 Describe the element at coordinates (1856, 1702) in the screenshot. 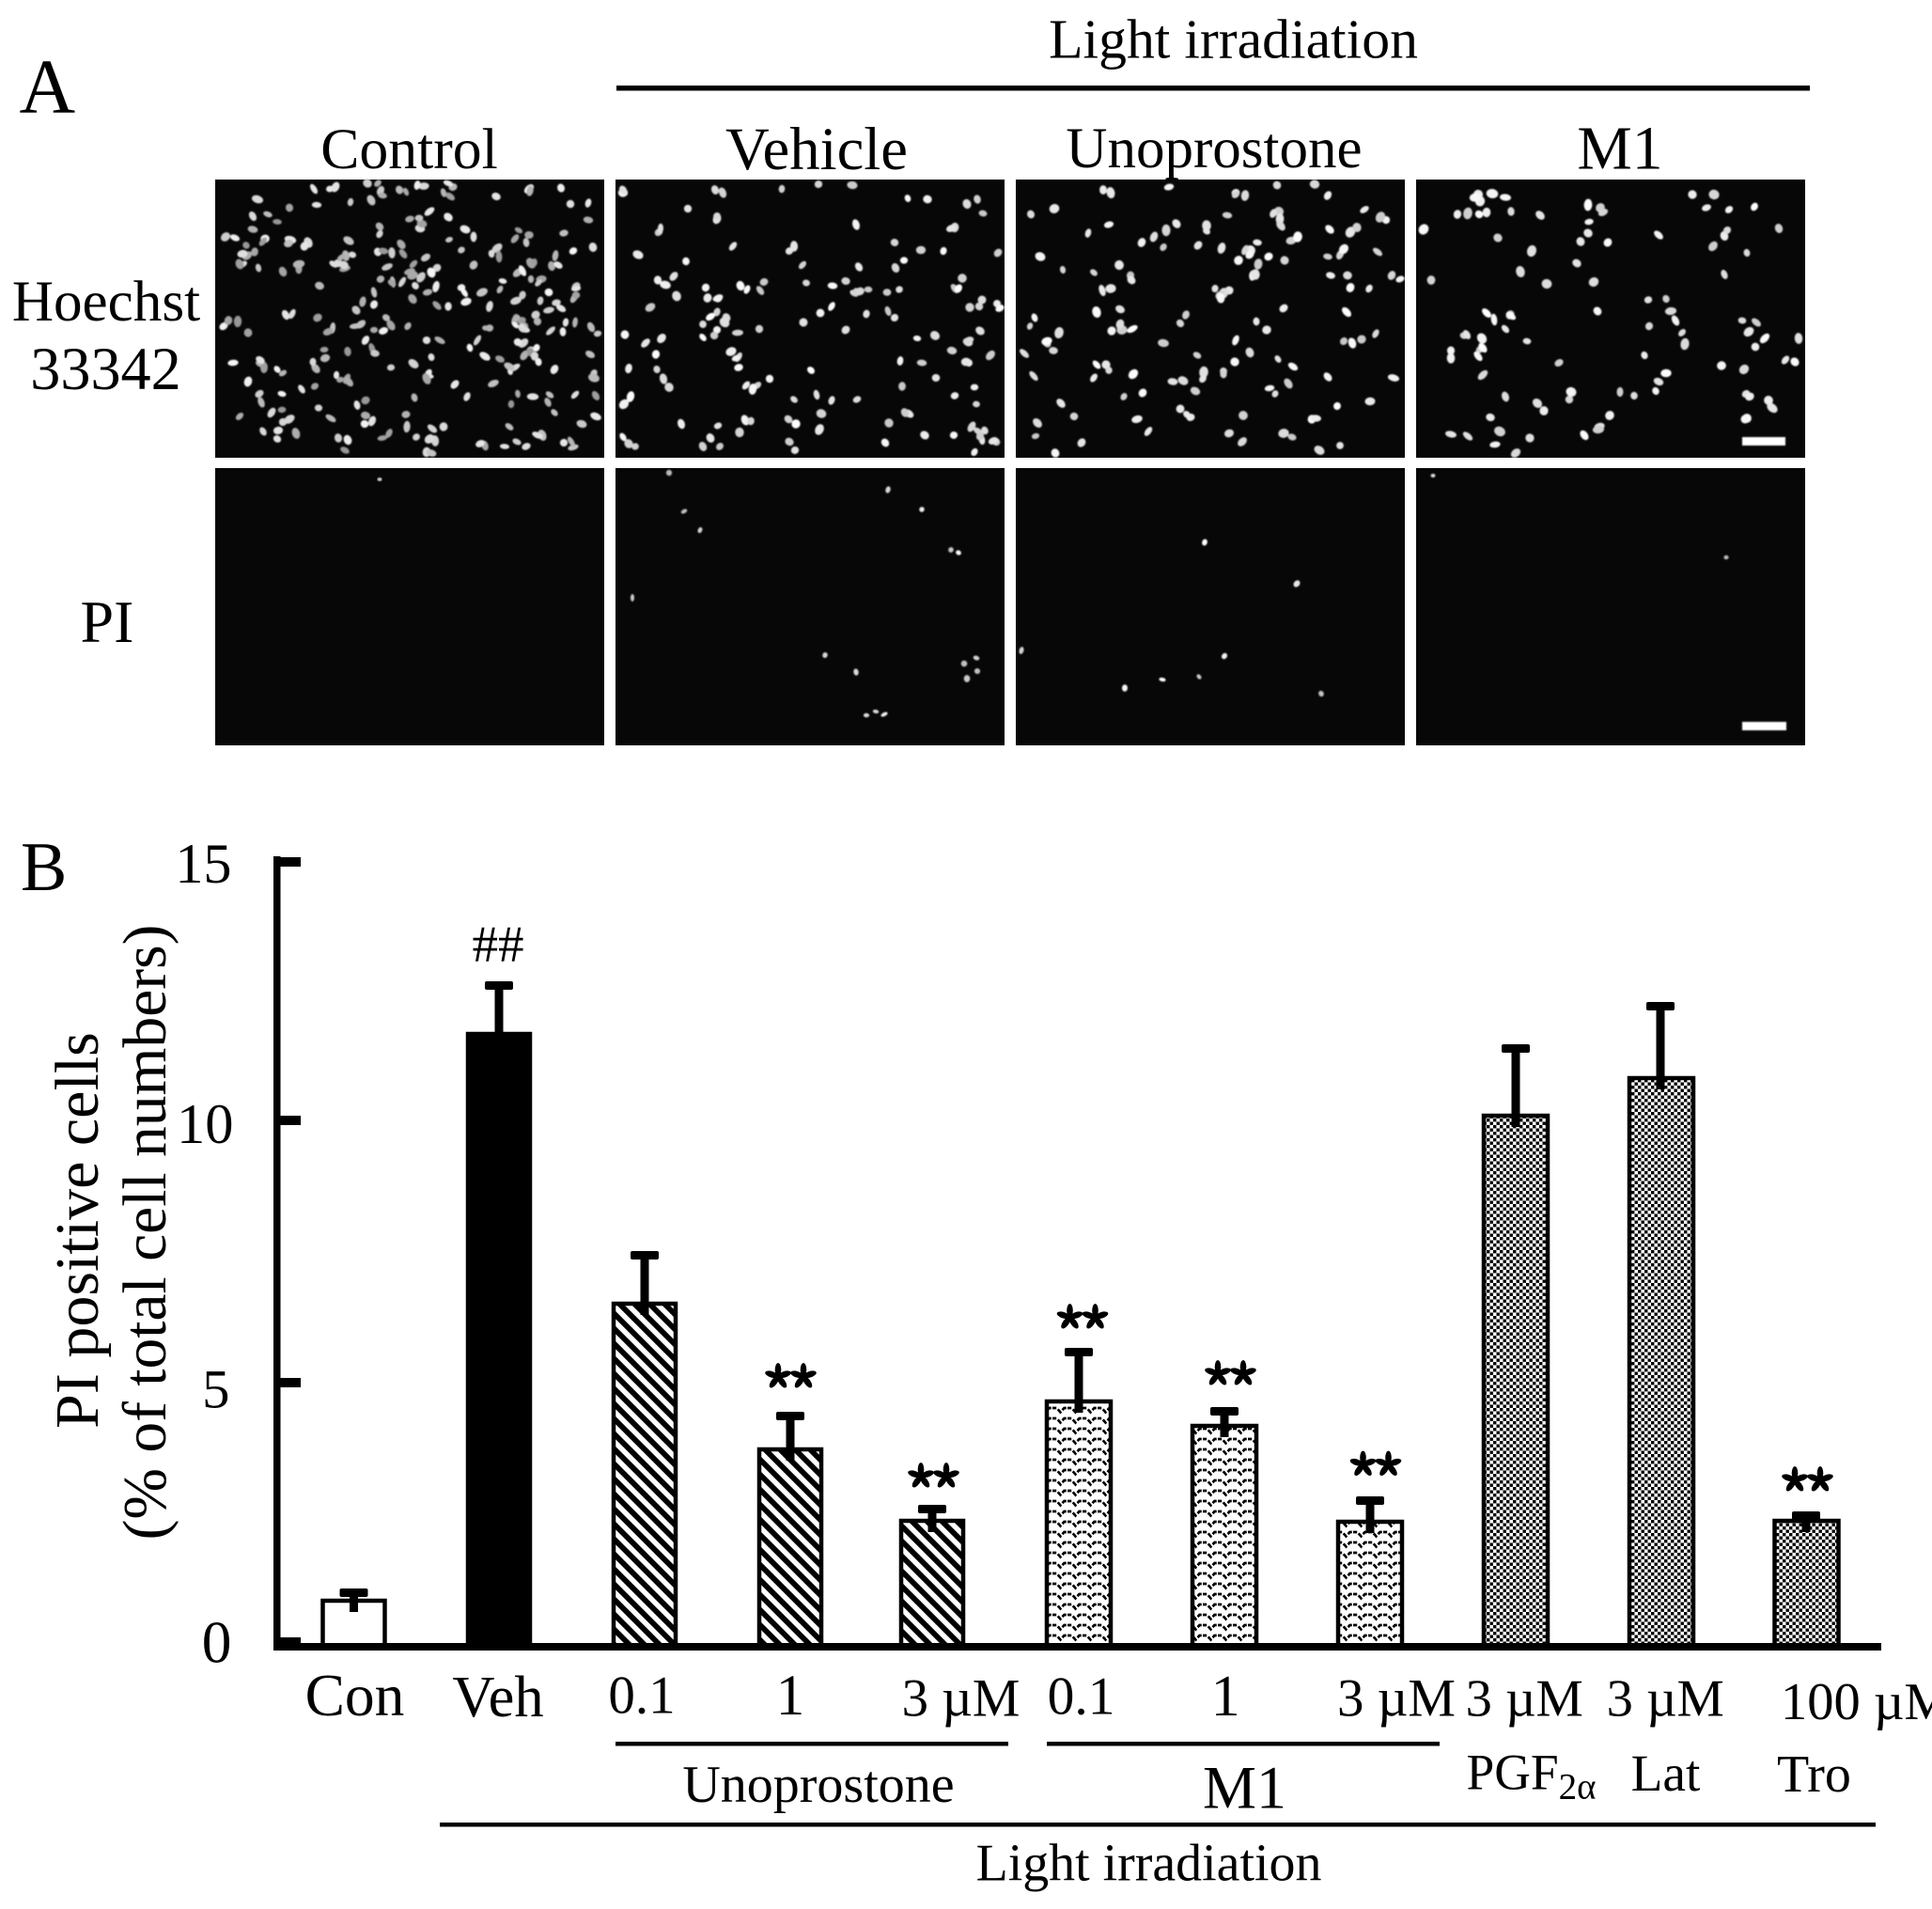

I see `svg-text: 100 µM` at that location.